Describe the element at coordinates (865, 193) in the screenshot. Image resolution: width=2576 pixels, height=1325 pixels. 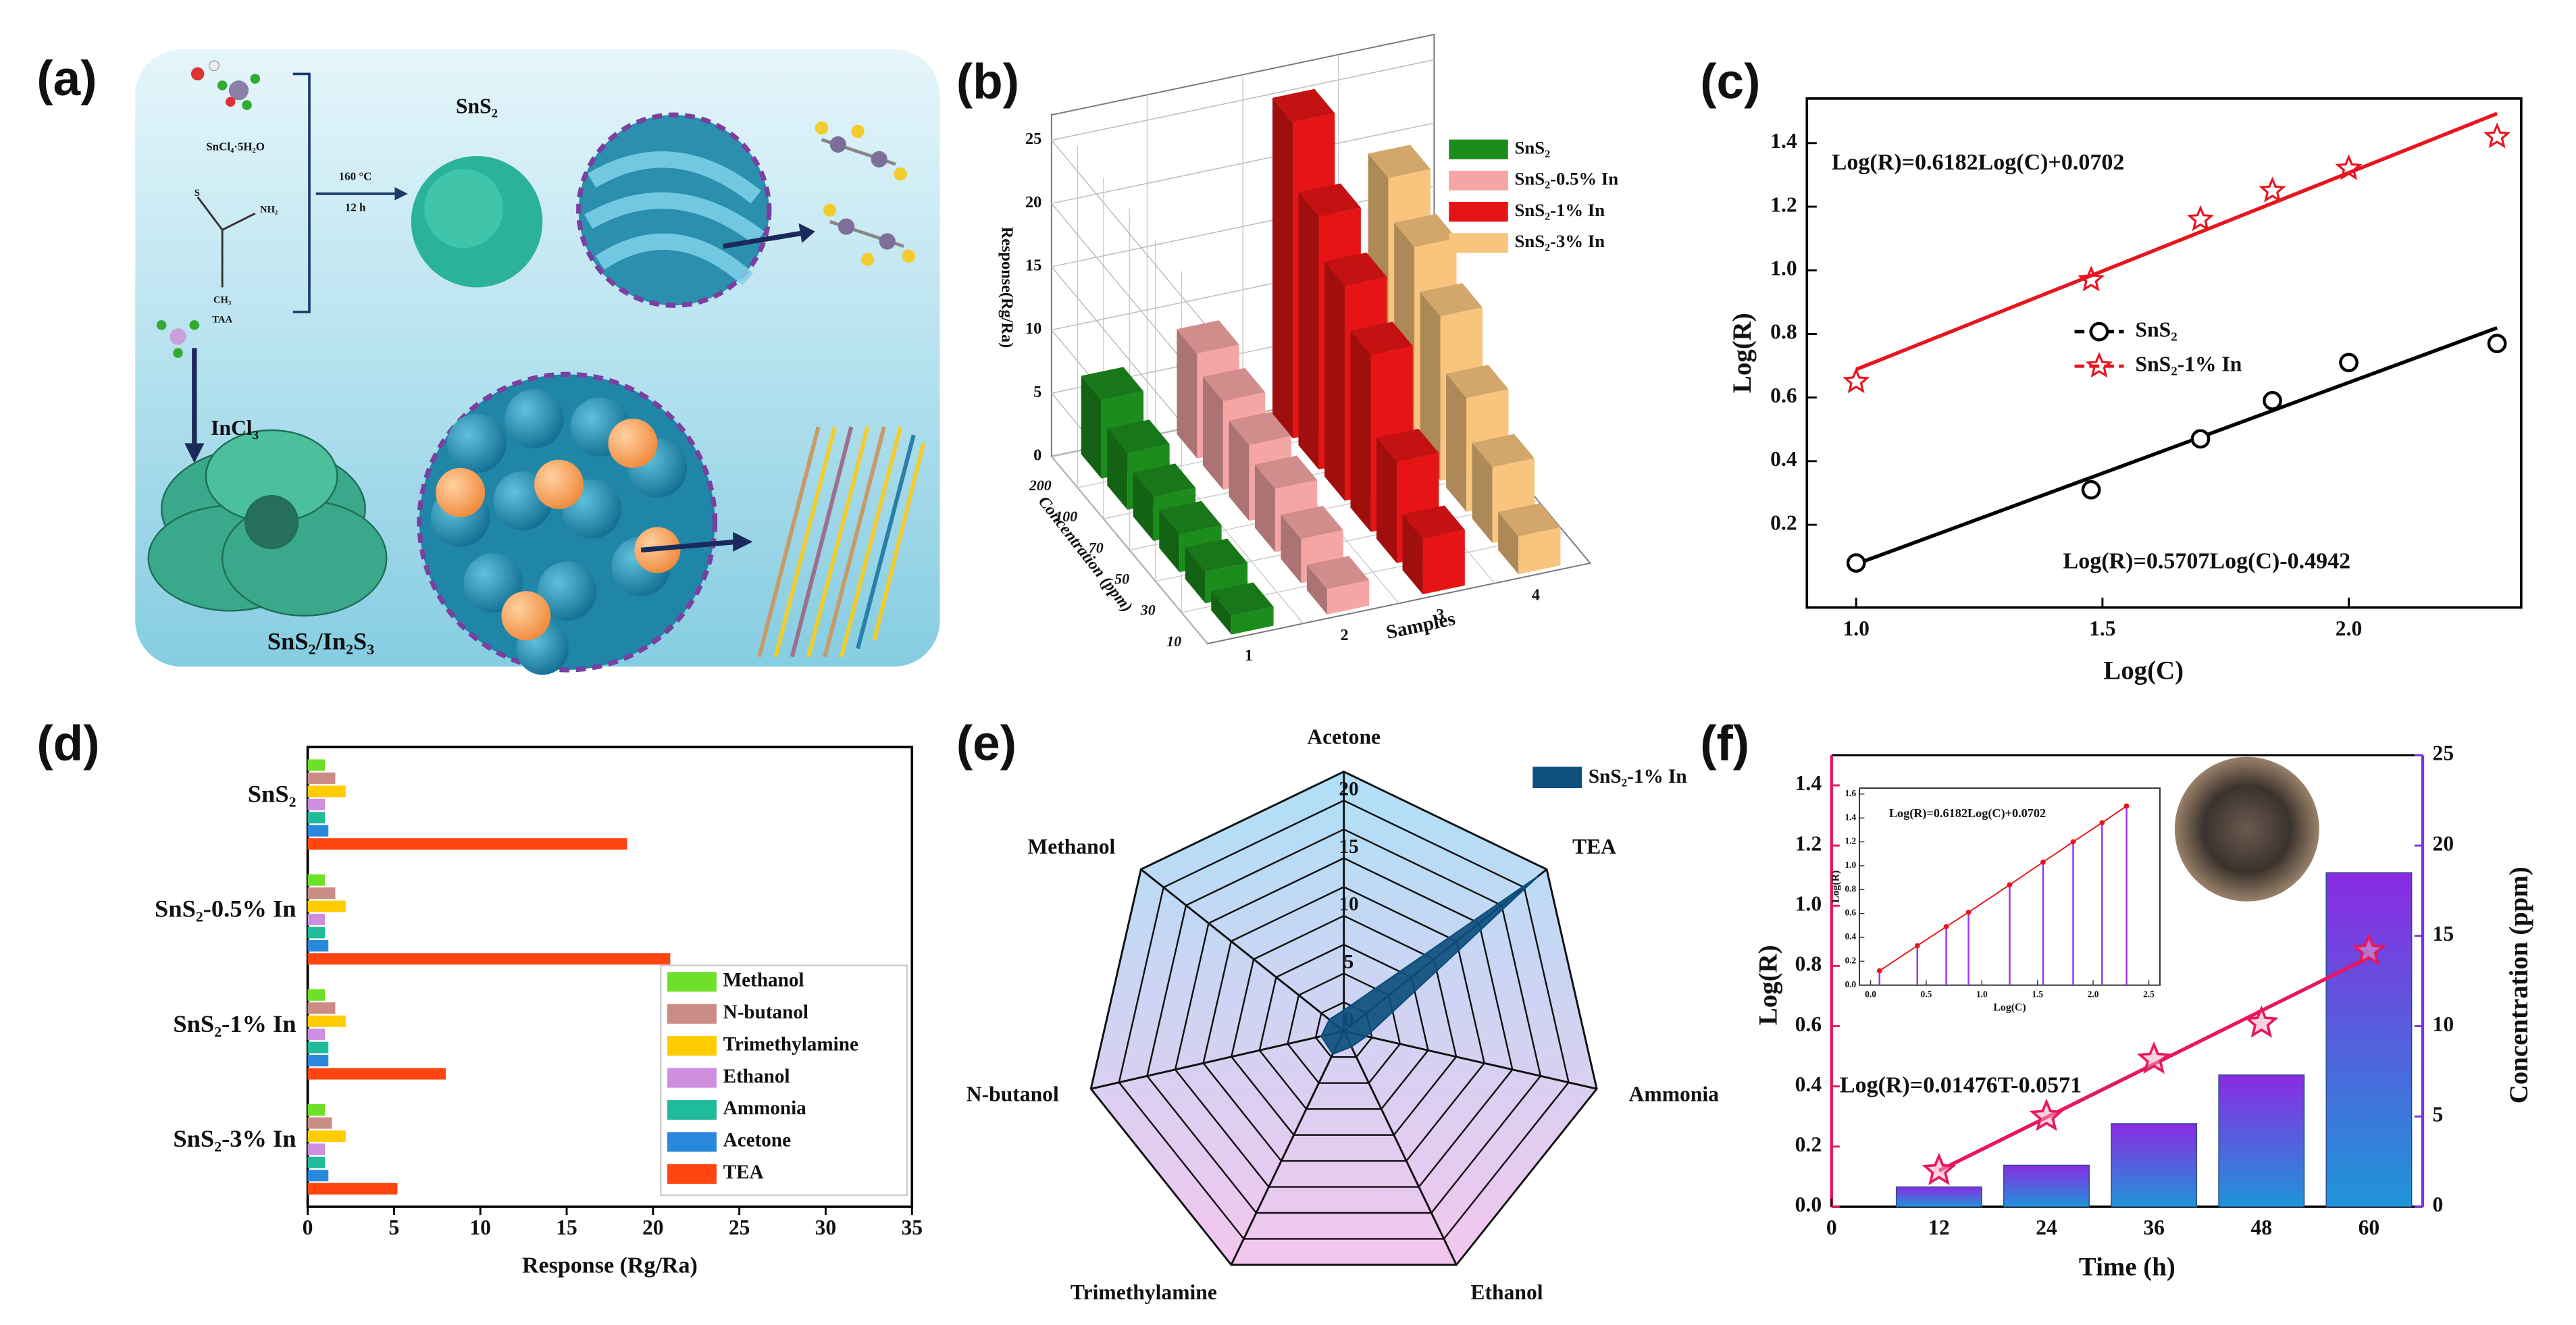
I see `crystal-unit` at that location.